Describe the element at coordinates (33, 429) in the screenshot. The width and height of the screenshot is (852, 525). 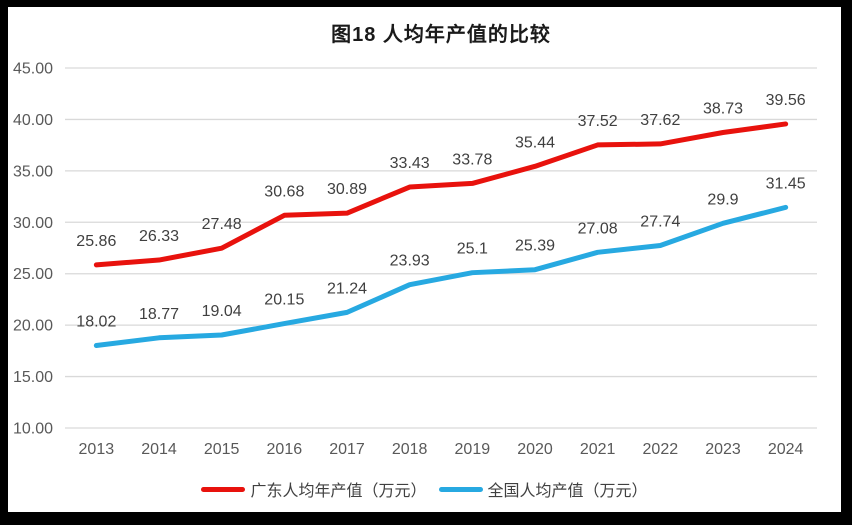
I see `y-axis-tick-label: 10.00` at that location.